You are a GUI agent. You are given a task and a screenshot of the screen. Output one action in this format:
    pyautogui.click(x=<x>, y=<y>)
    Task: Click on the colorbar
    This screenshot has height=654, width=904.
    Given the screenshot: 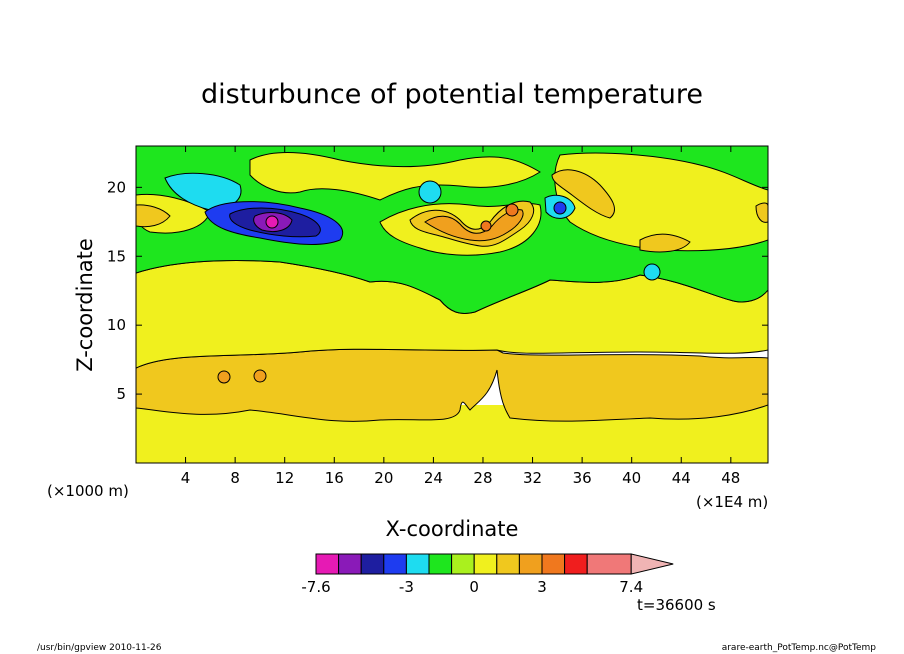 What is the action you would take?
    pyautogui.click(x=494, y=564)
    